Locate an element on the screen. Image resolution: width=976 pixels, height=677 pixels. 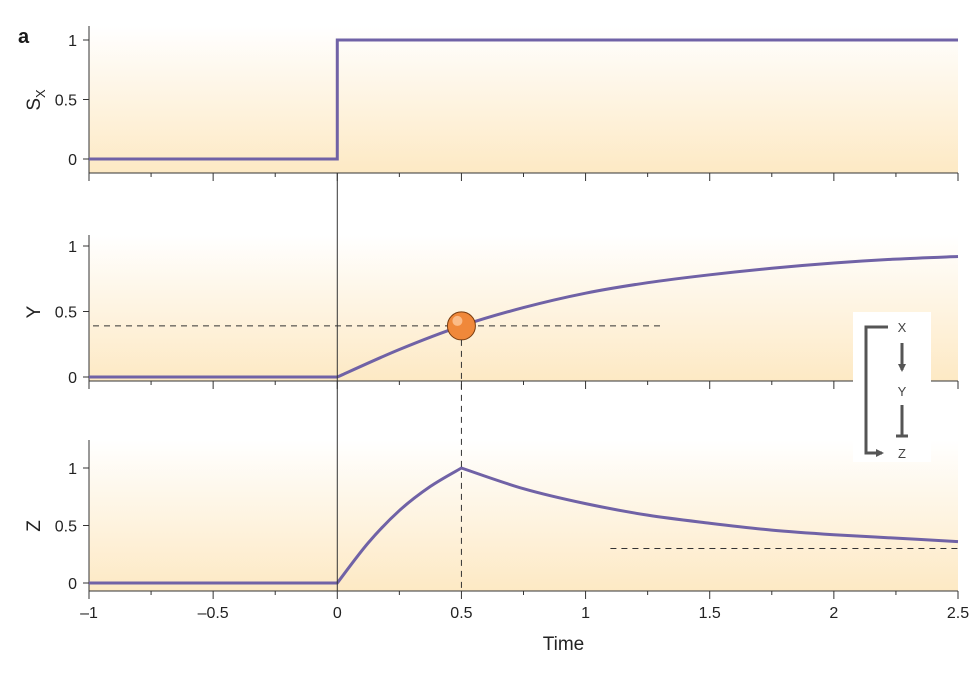
y-axis-label: Y is located at coordinates (34, 311).